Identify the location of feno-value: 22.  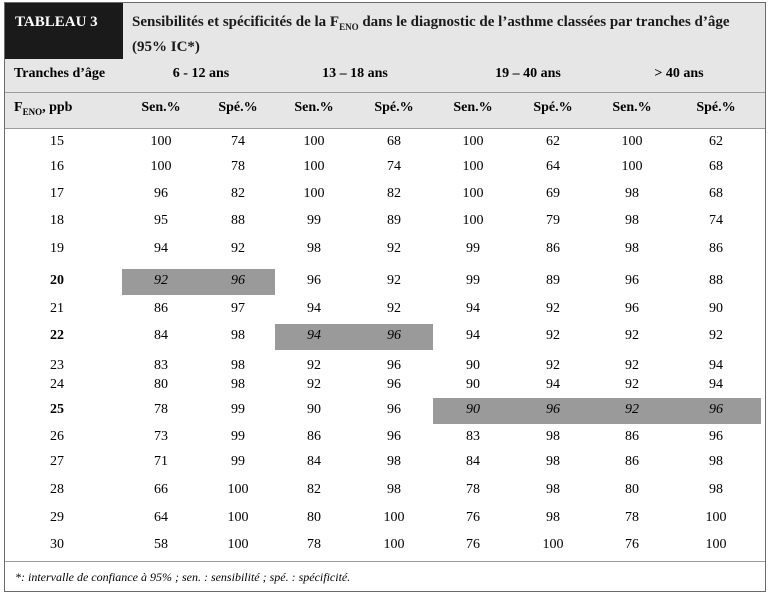
(57, 335).